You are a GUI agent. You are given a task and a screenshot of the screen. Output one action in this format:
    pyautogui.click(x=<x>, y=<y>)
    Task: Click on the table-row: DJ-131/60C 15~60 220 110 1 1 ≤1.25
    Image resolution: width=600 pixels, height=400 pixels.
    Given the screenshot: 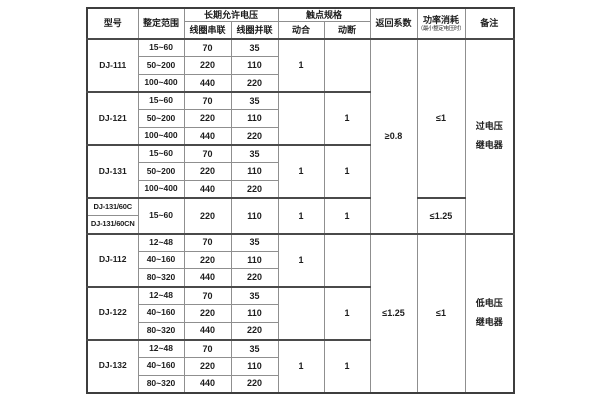 What is the action you would take?
    pyautogui.click(x=300, y=216)
    